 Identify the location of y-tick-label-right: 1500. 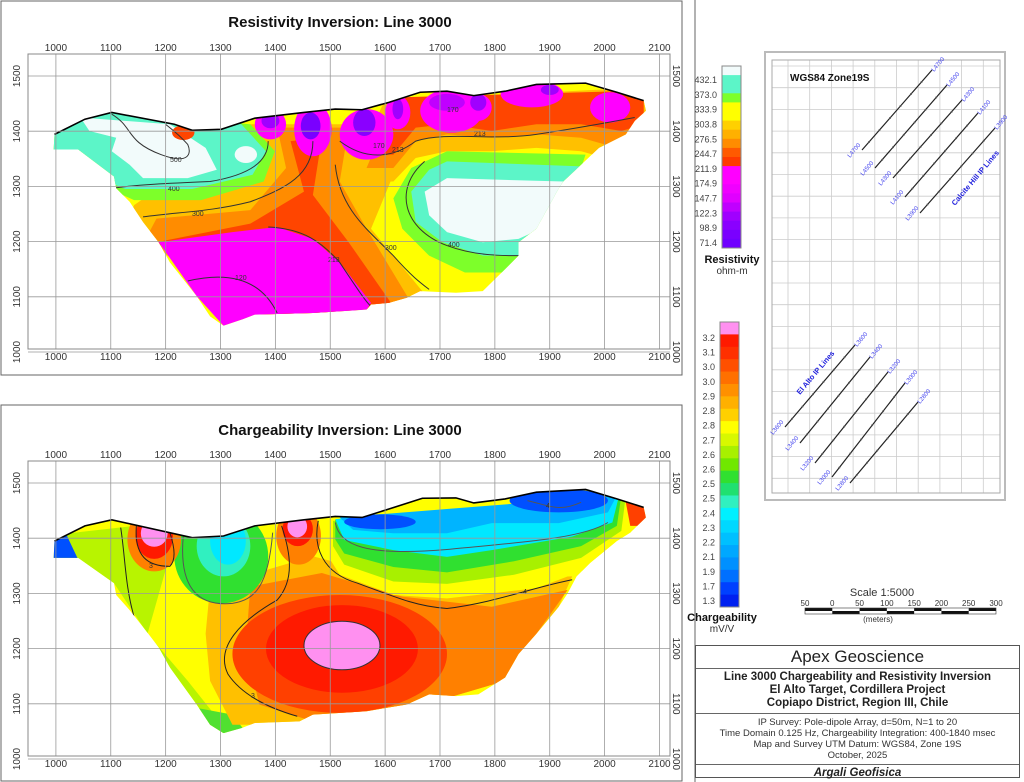
(675, 76).